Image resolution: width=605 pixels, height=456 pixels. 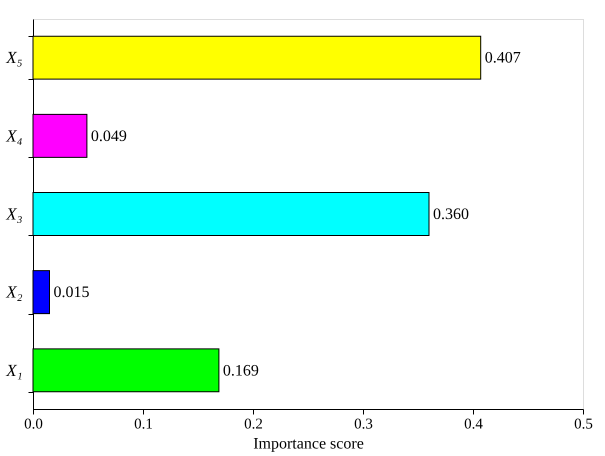 I want to click on data-label: 0.049, so click(x=108, y=136).